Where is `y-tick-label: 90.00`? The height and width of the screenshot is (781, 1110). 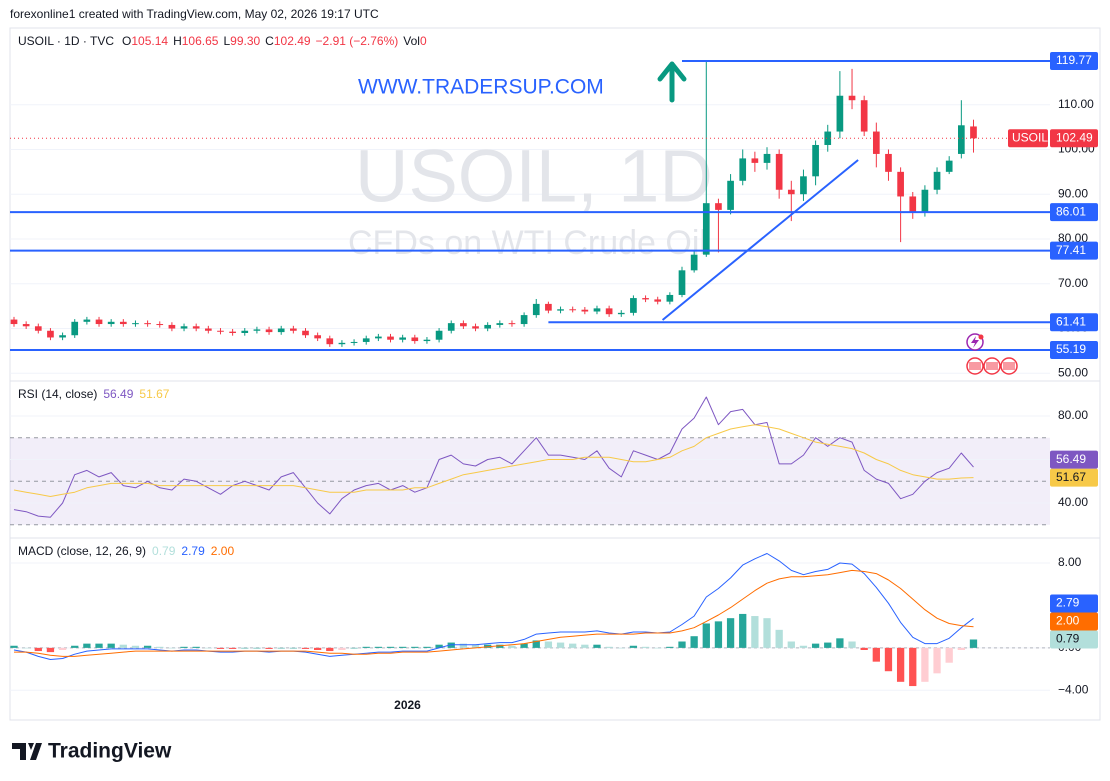 y-tick-label: 90.00 is located at coordinates (1073, 193).